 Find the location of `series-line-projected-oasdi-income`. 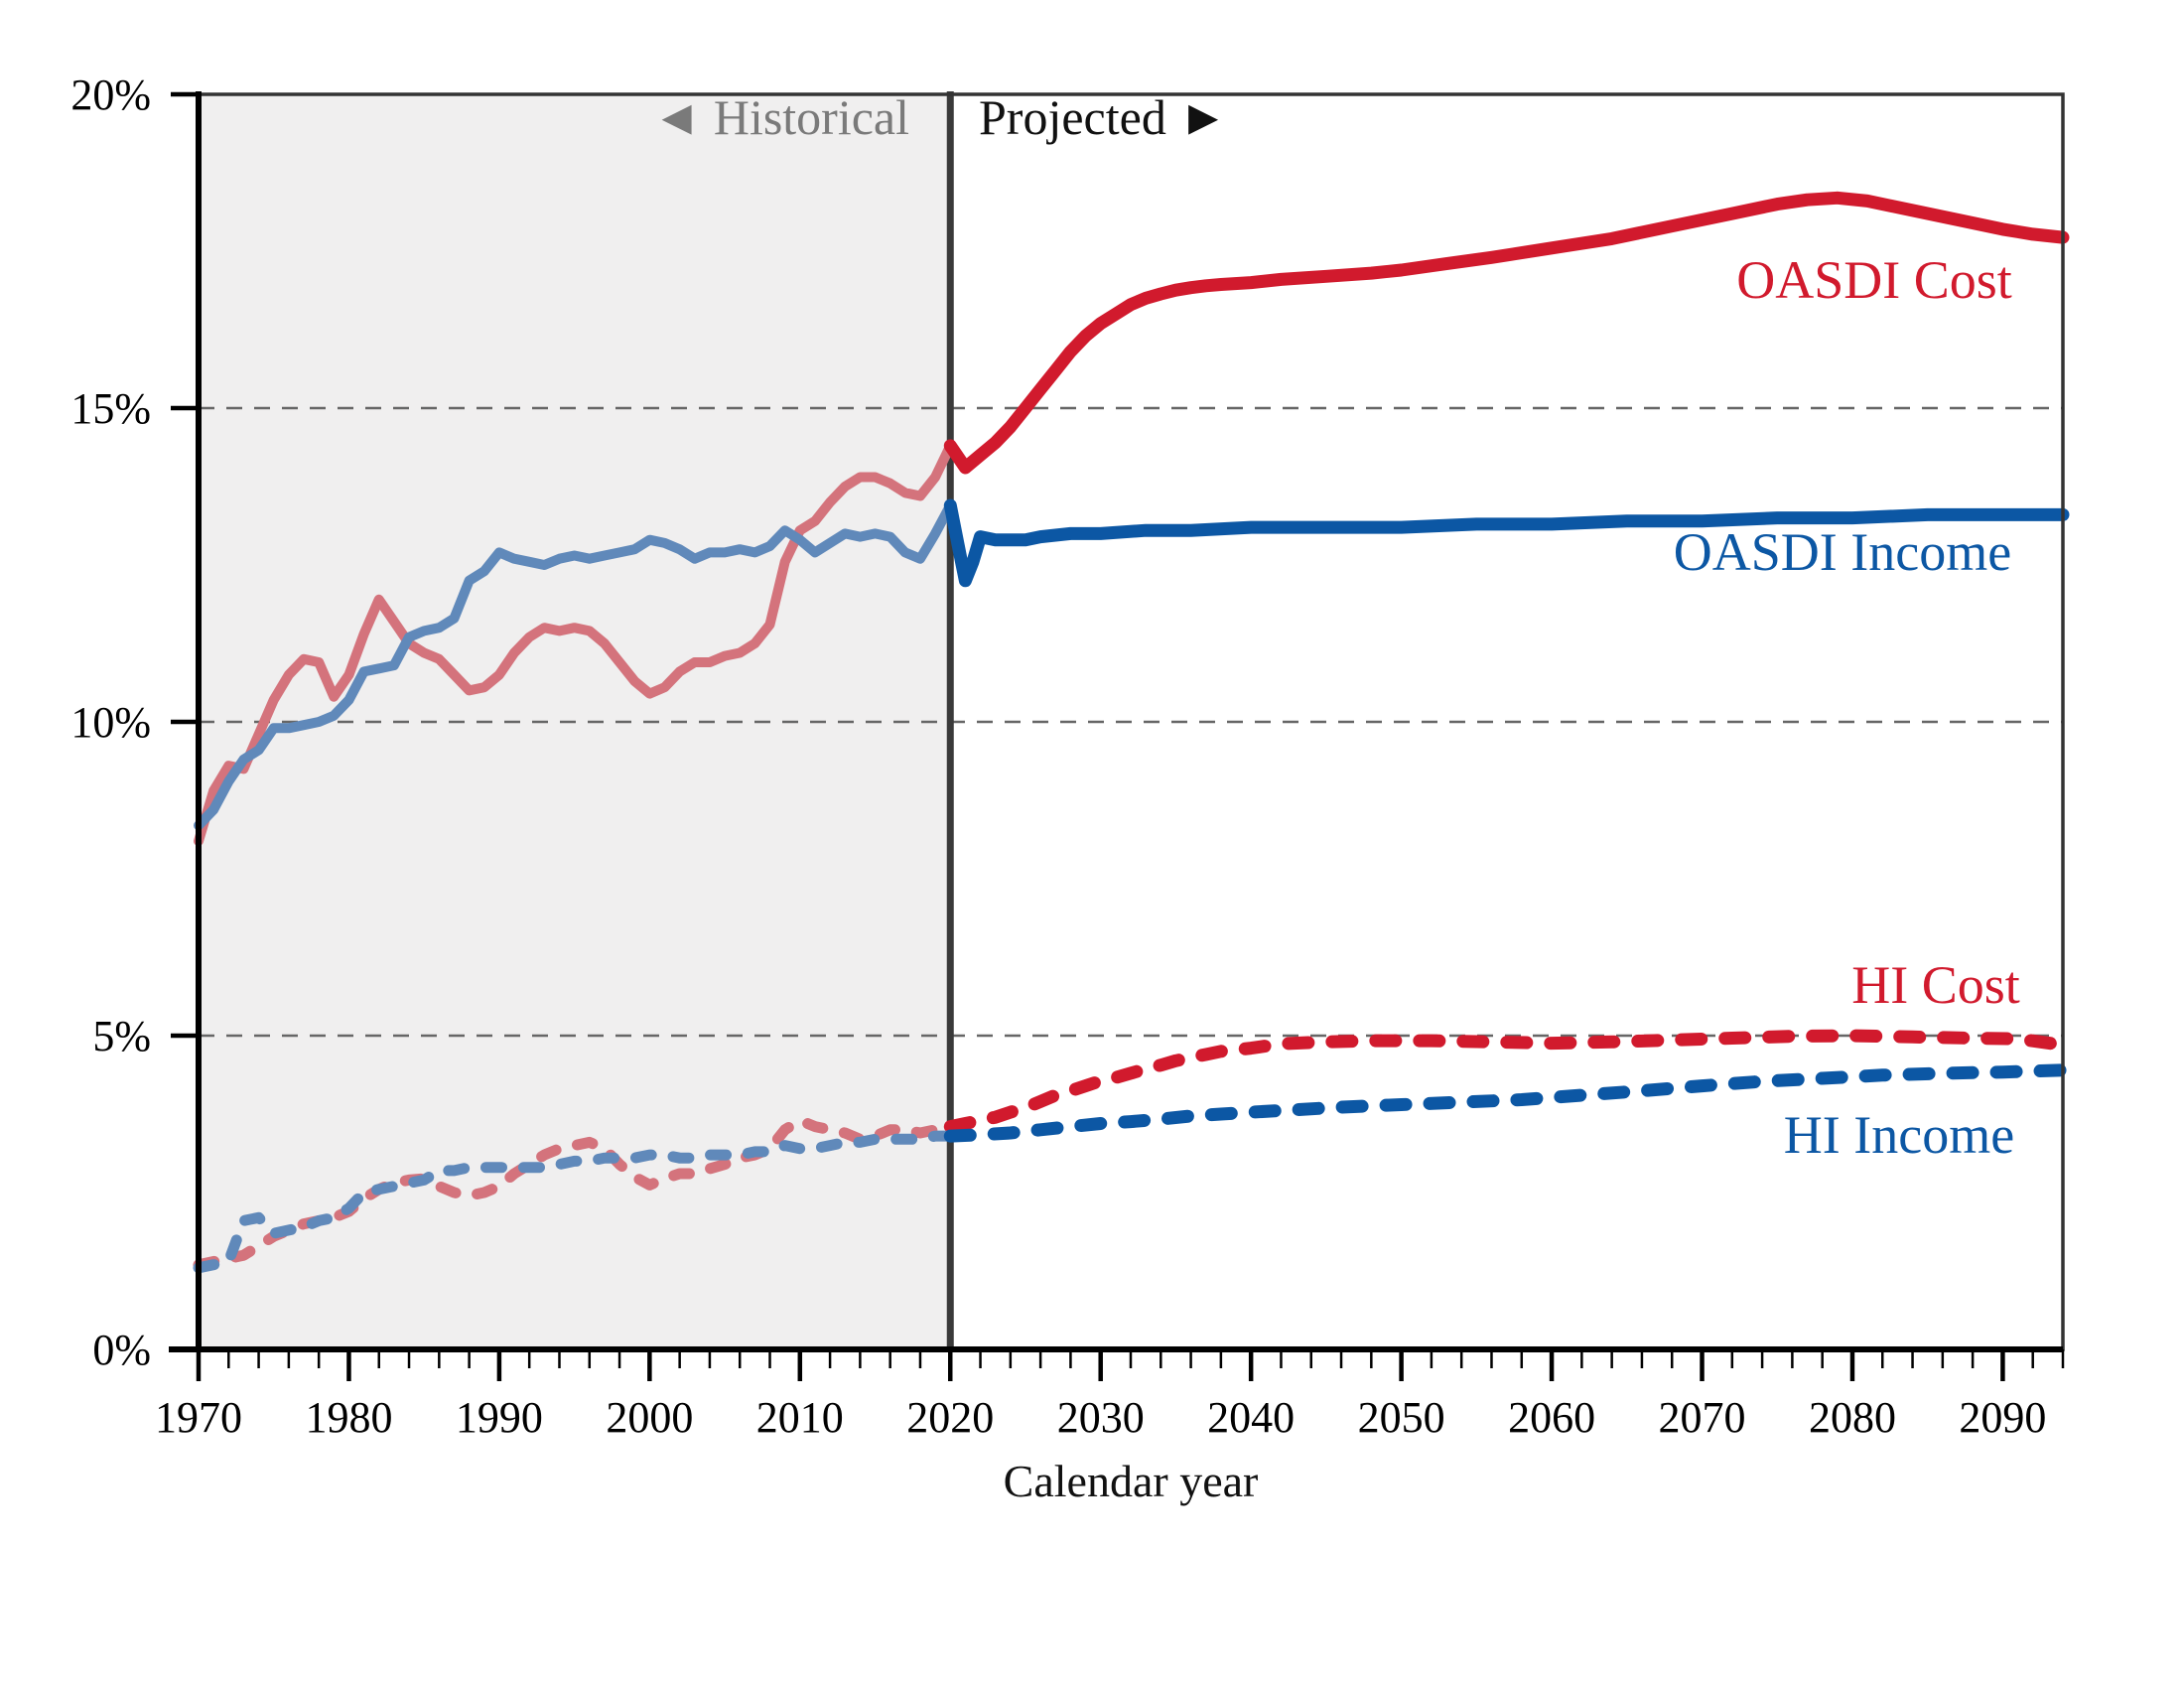

series-line-projected-oasdi-income is located at coordinates (1506, 543).